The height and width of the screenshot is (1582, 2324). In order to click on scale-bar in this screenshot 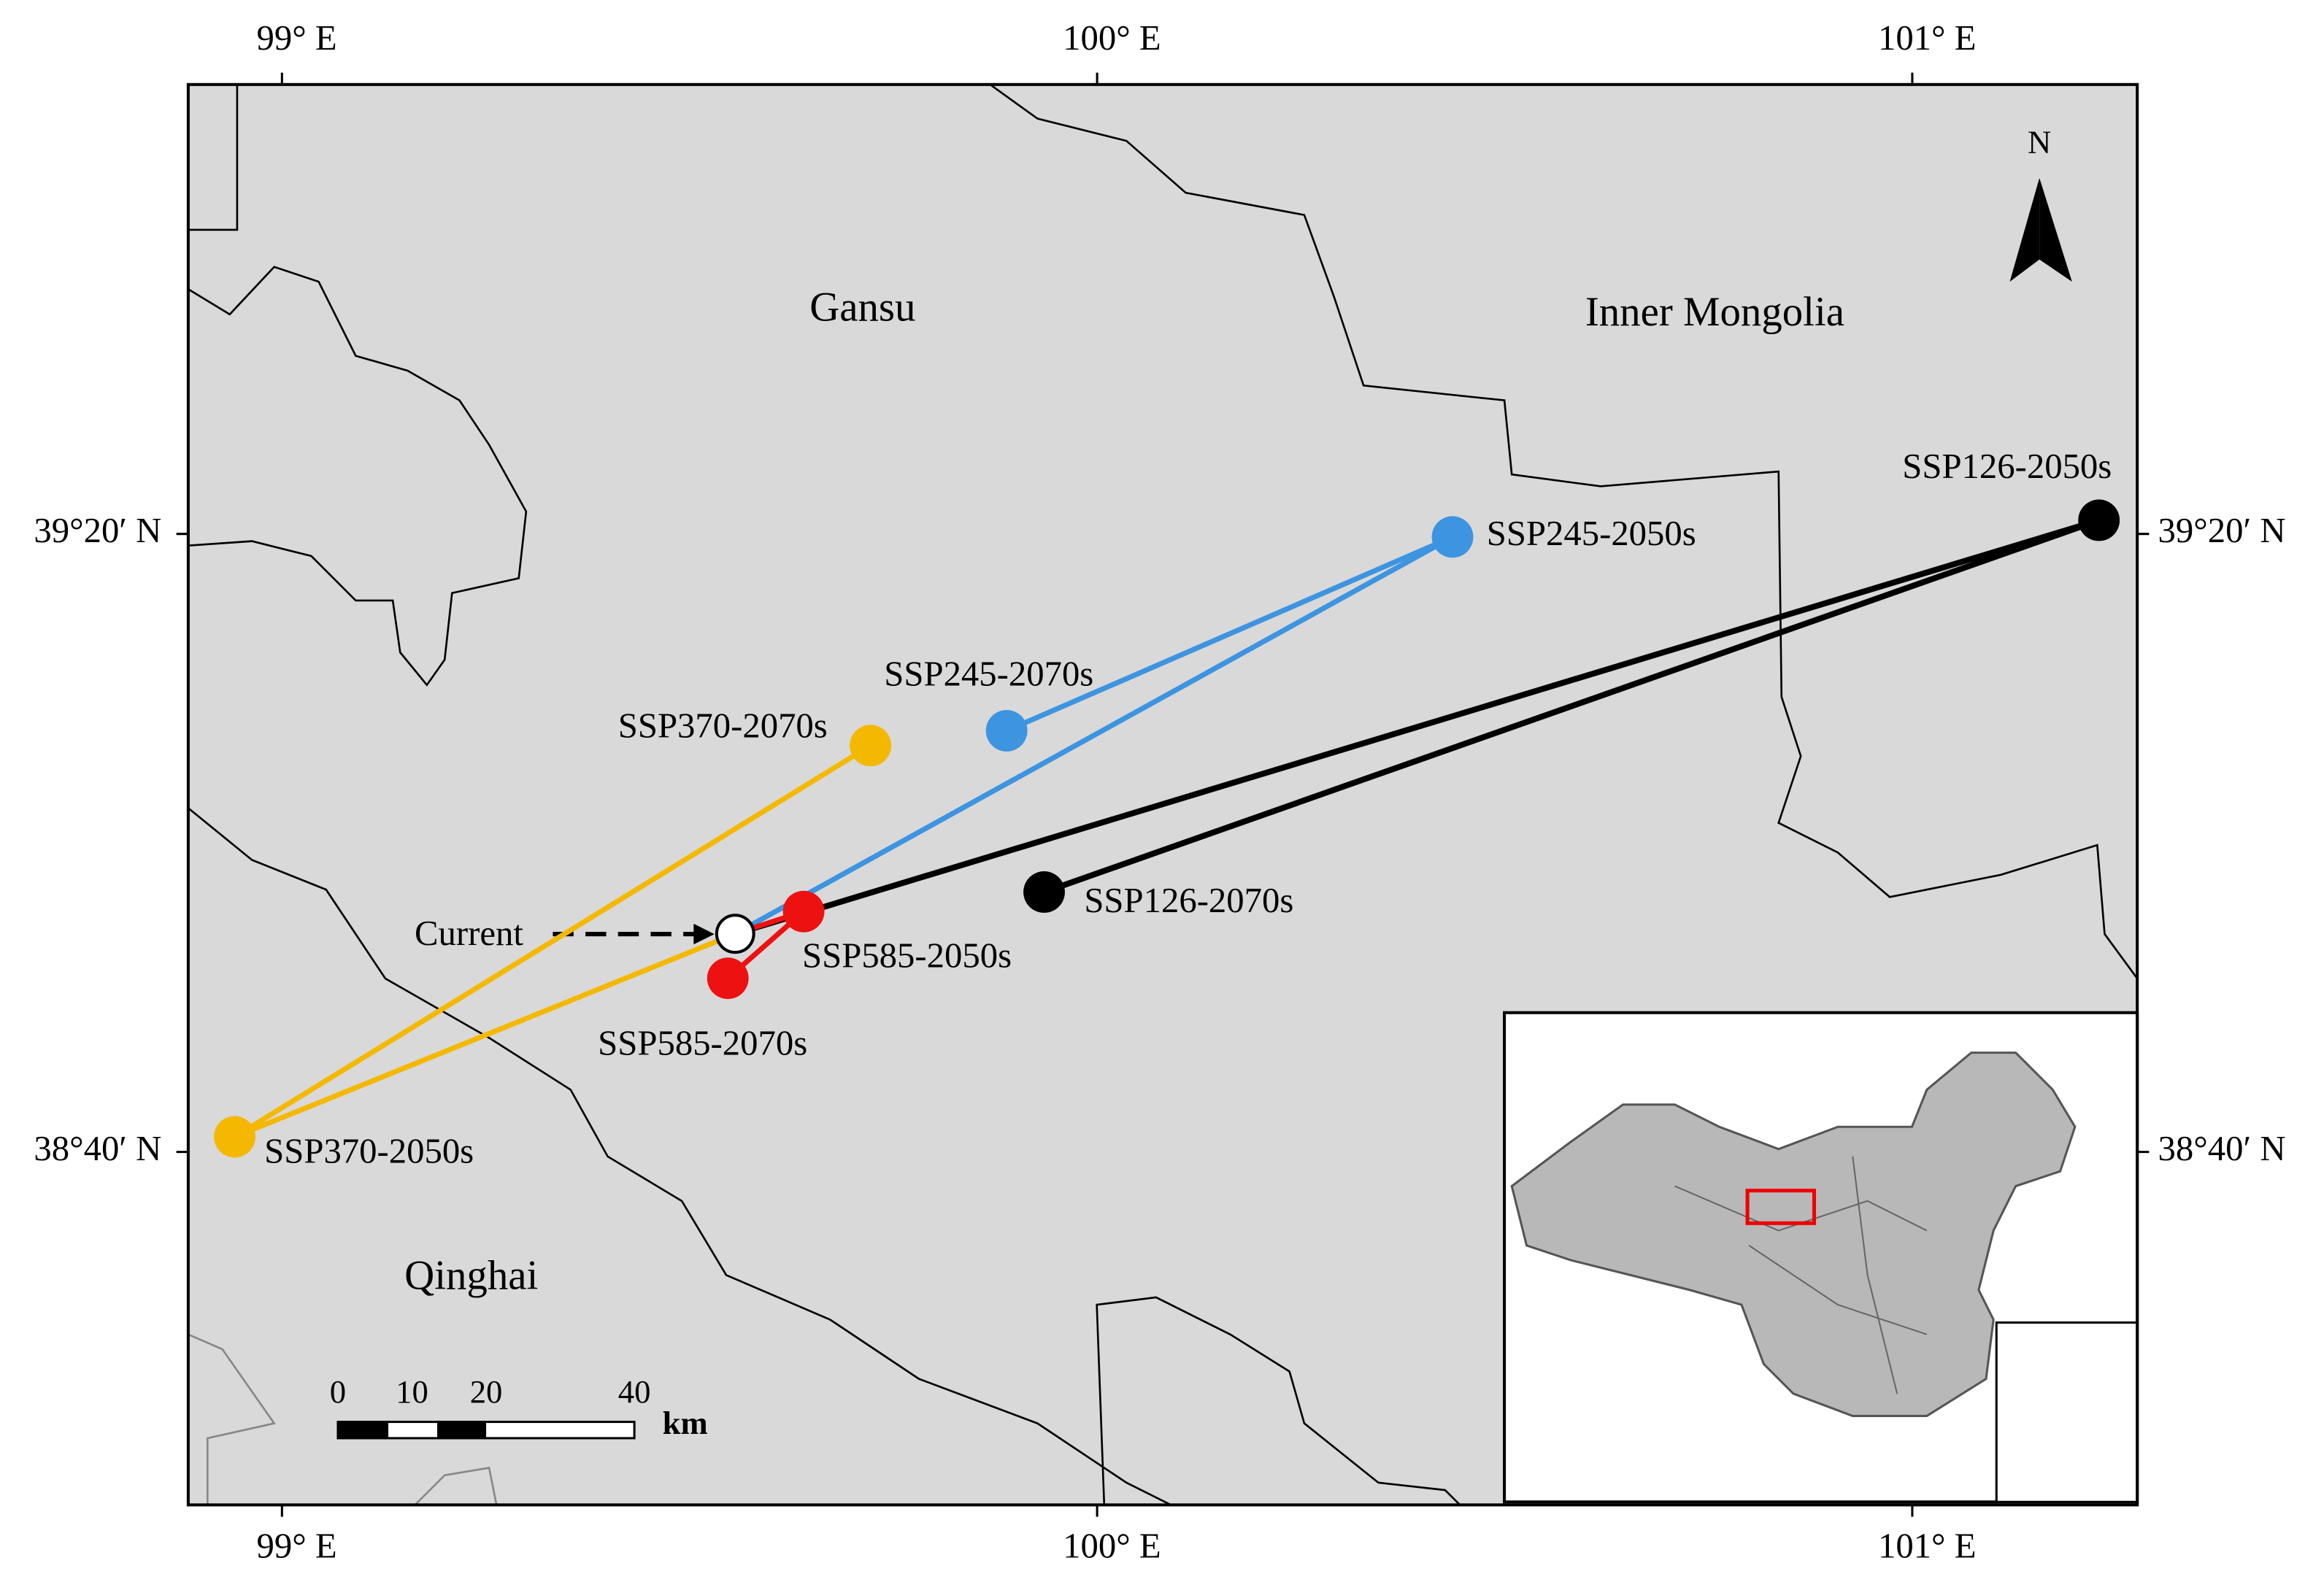, I will do `click(486, 1431)`.